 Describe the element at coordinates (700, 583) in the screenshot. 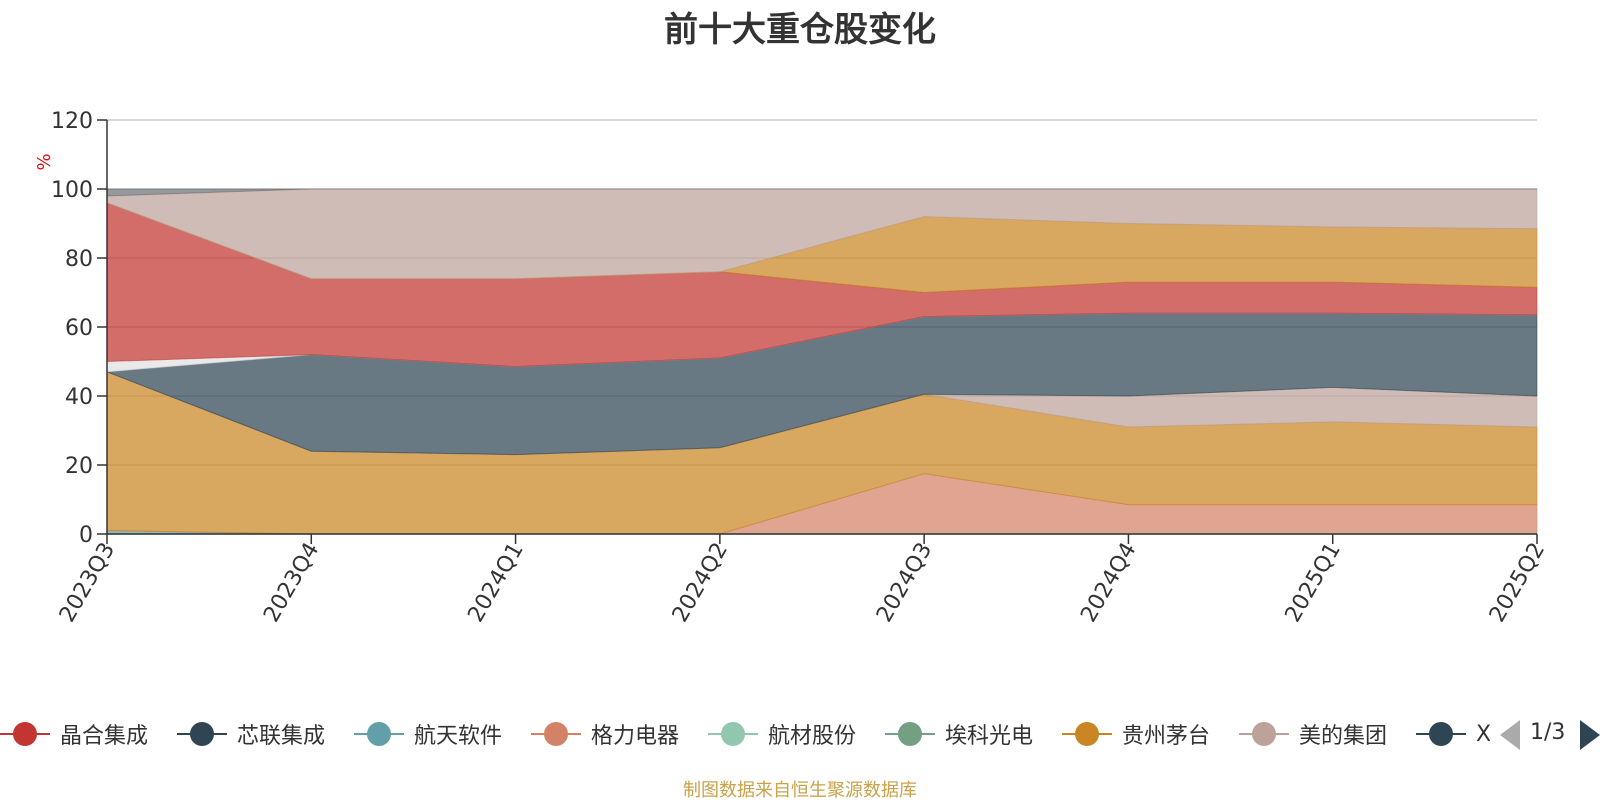

I see `x-tick-label: 2024Q2` at that location.